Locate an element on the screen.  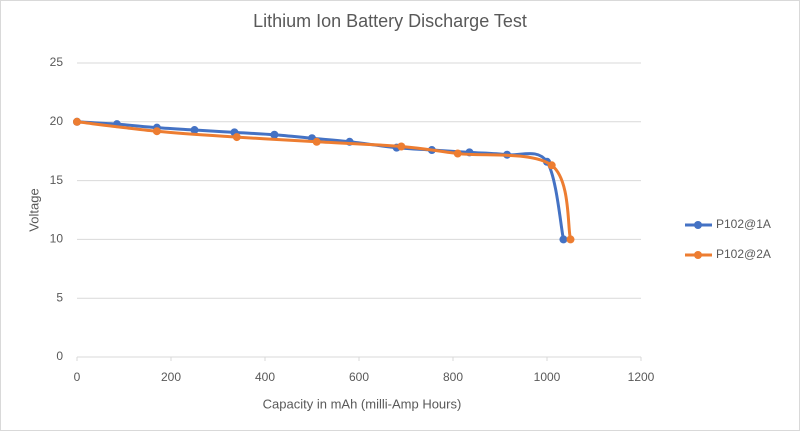
x-axis-label: Capacity in mAh (milli-Amp Hours) is located at coordinates (362, 403).